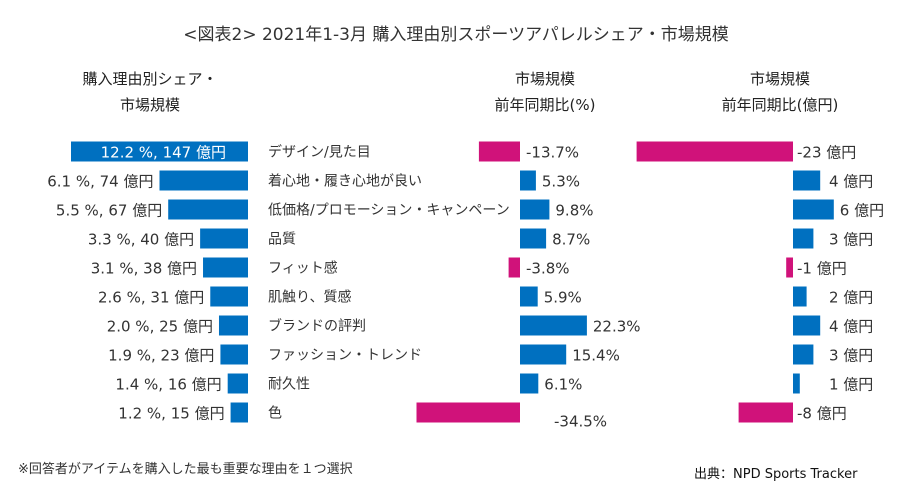 The width and height of the screenshot is (912, 498). I want to click on yoy-percent-label: 5.9%, so click(563, 298).